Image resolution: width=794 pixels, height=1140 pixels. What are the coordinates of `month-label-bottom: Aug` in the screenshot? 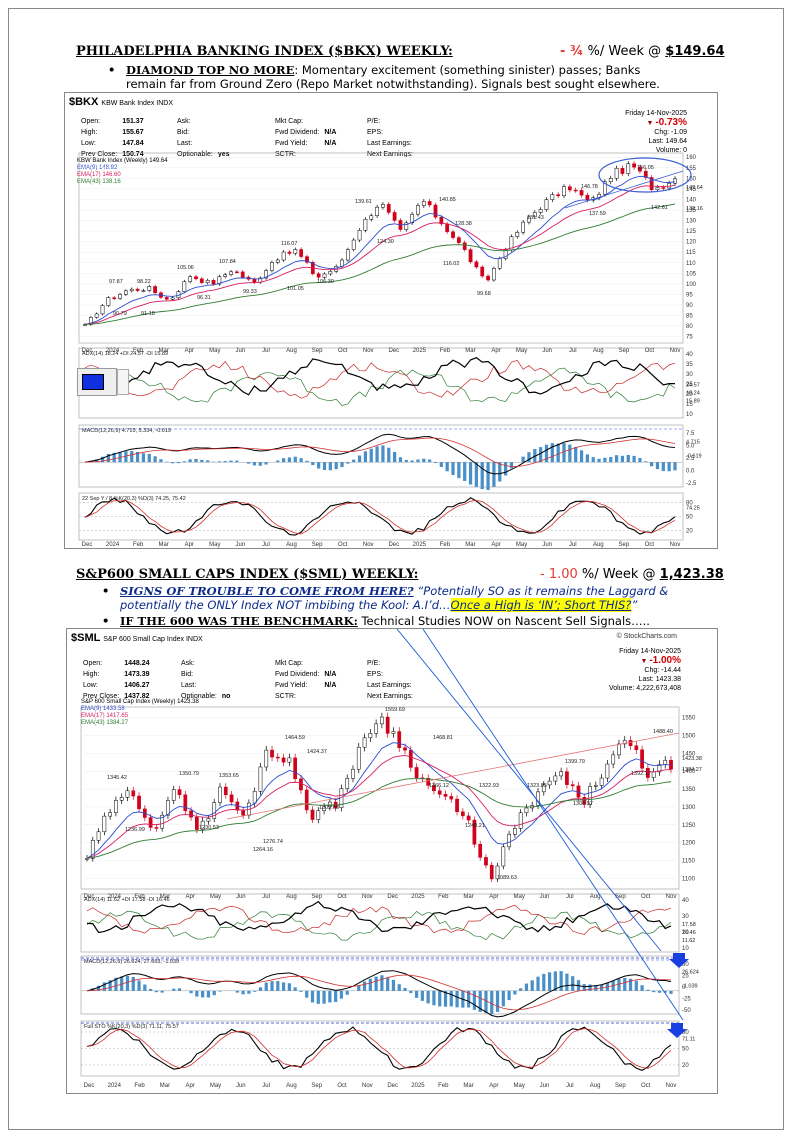 It's located at (598, 545).